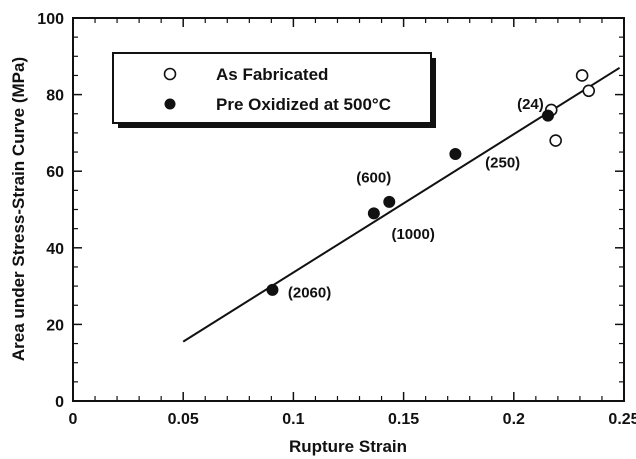  Describe the element at coordinates (412, 234) in the screenshot. I see `point-annotation: (1000)` at that location.